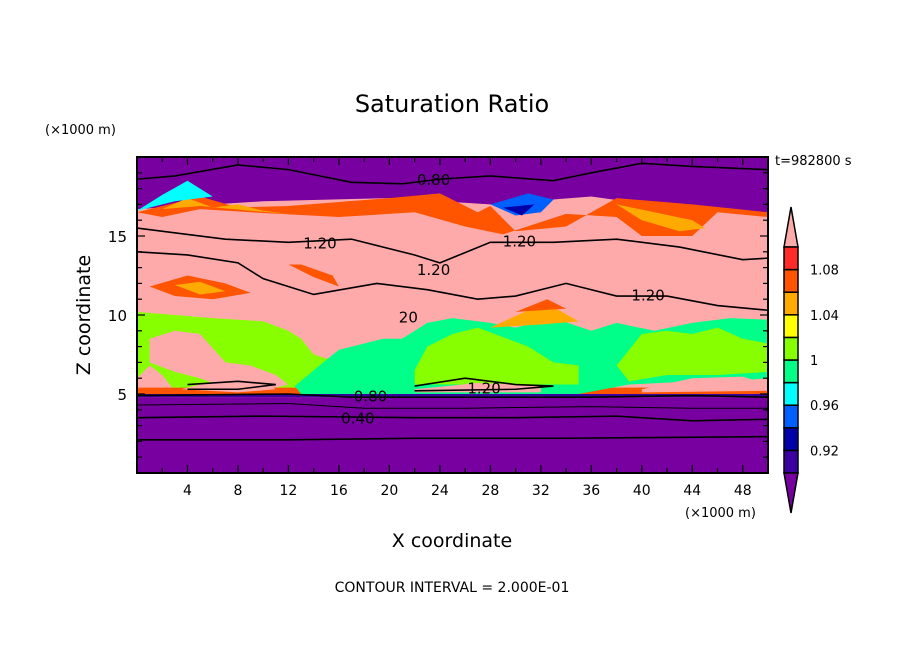 Image resolution: width=904 pixels, height=654 pixels. I want to click on colorbar-label: 0.96, so click(824, 406).